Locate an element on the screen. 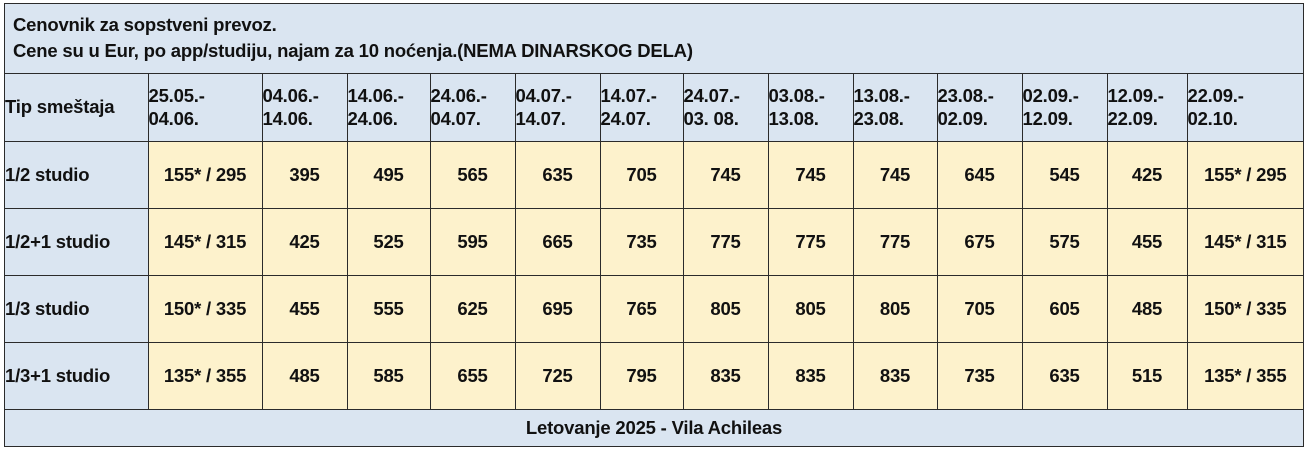 The height and width of the screenshot is (450, 1307). accommodation-type: 1/3+1 studio is located at coordinates (77, 375).